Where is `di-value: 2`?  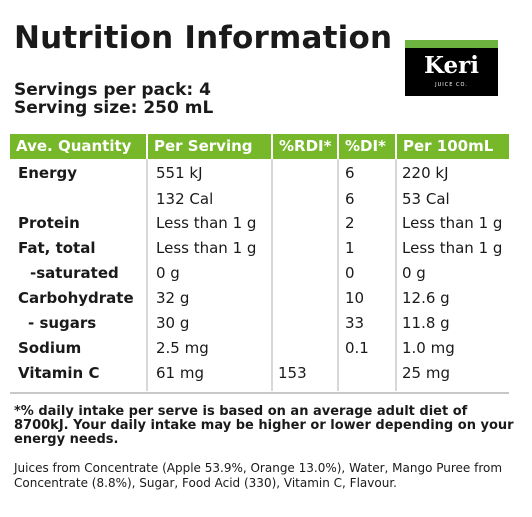
di-value: 2 is located at coordinates (350, 223).